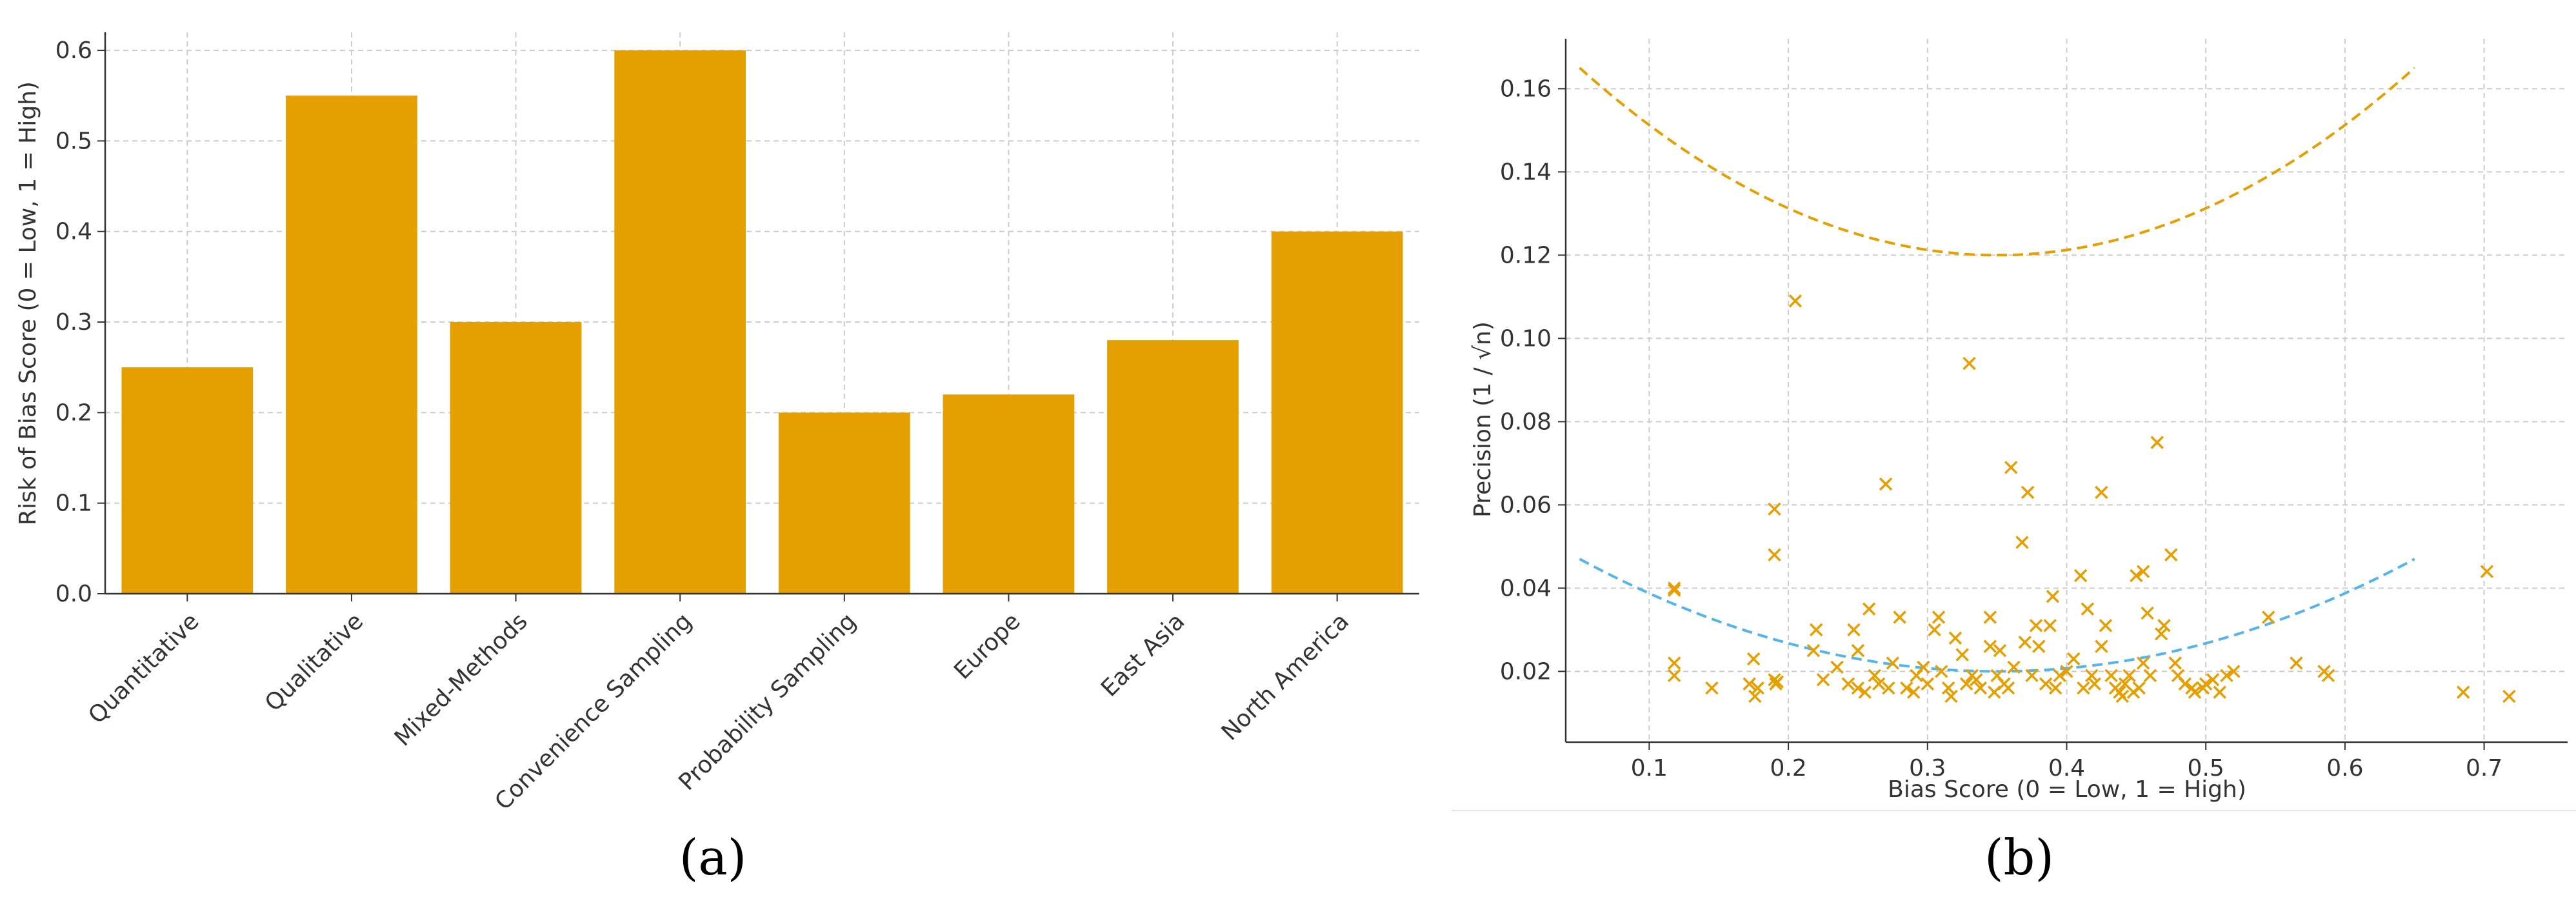 This screenshot has height=908, width=2576. What do you see at coordinates (143, 669) in the screenshot?
I see `bar-chart-x-tick-label: Quantitative` at bounding box center [143, 669].